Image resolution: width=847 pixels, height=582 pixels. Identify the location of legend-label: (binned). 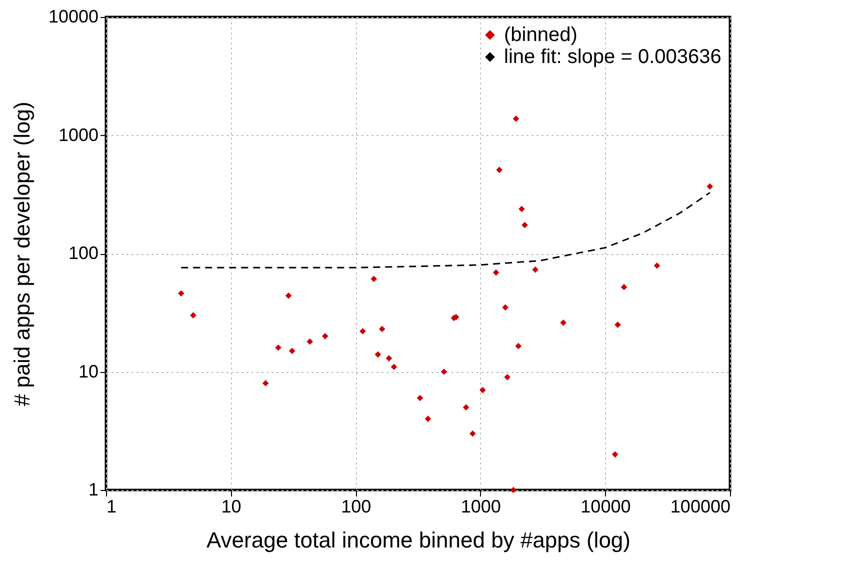
(541, 35).